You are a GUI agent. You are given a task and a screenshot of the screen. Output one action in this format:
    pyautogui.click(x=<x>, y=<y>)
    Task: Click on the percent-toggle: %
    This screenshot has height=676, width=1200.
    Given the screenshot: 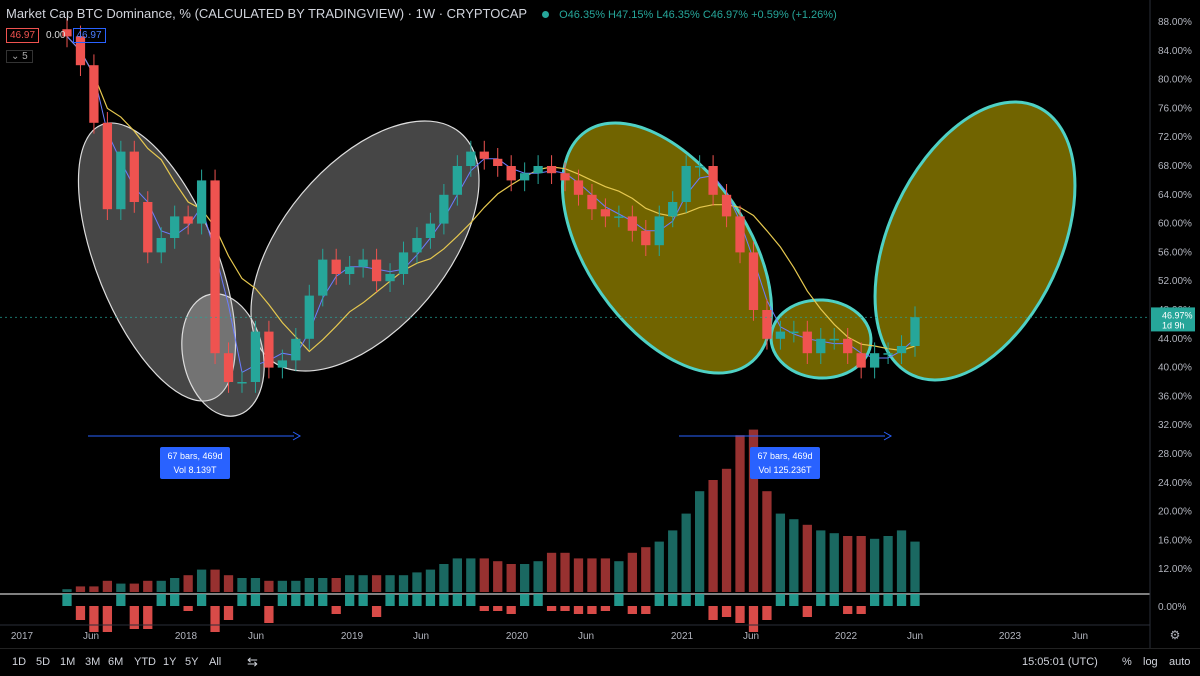 What is the action you would take?
    pyautogui.click(x=1127, y=662)
    